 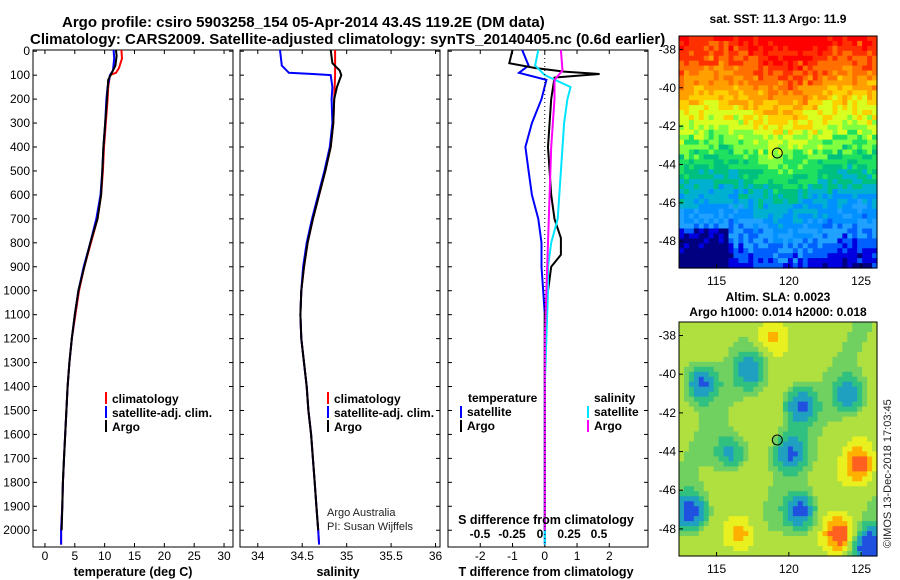 What do you see at coordinates (668, 241) in the screenshot?
I see `lat-tick-label: -48` at bounding box center [668, 241].